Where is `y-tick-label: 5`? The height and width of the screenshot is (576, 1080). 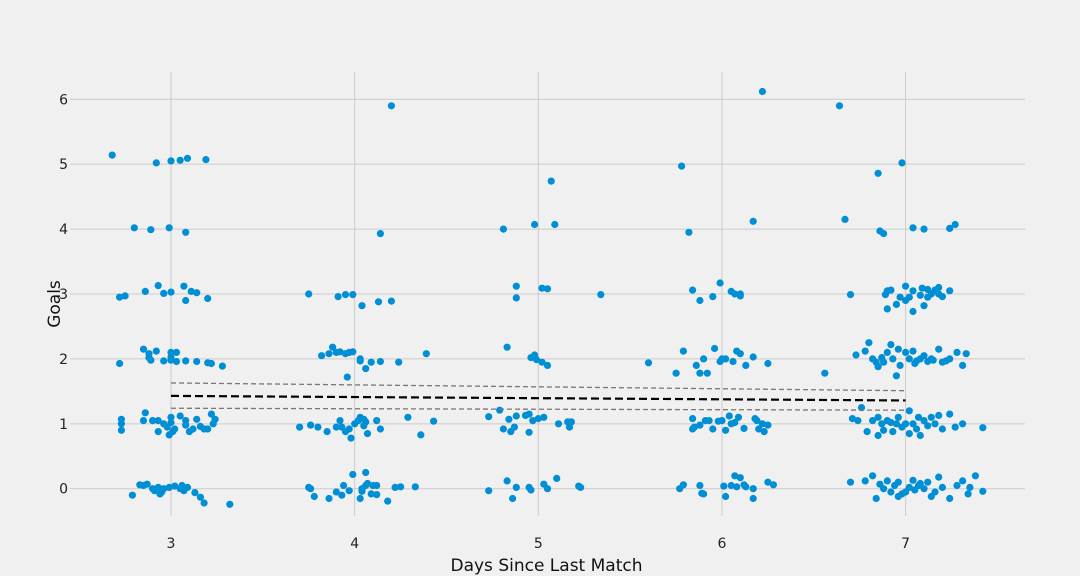
y-tick-label: 5 is located at coordinates (63, 165).